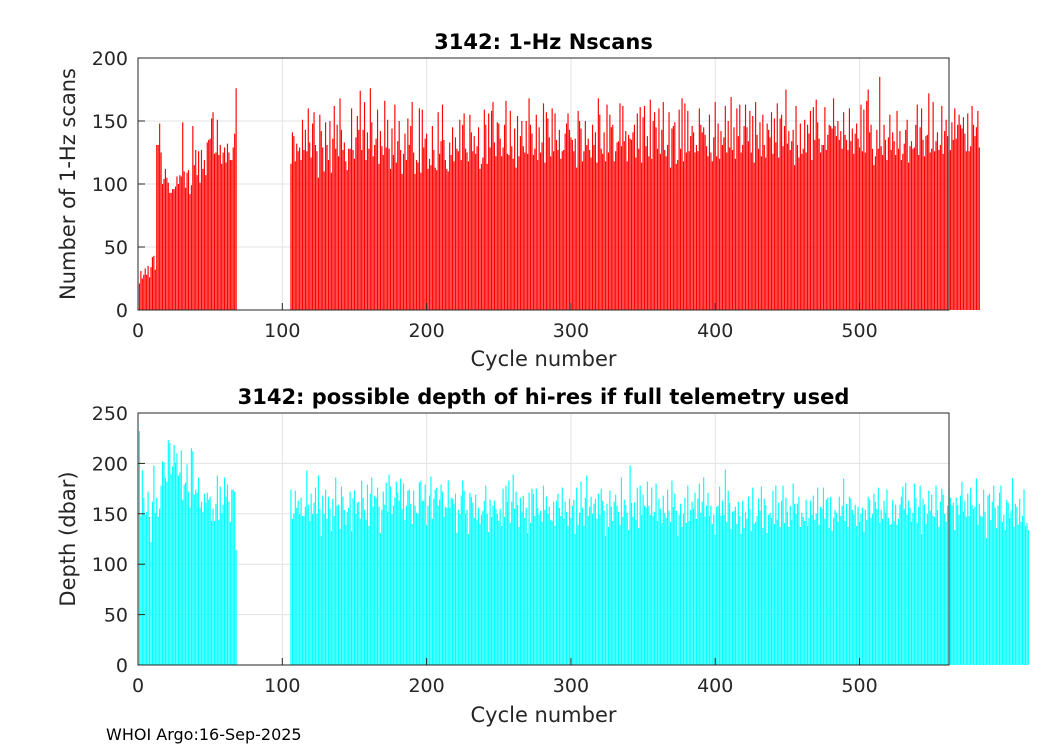 Image resolution: width=1050 pixels, height=750 pixels. What do you see at coordinates (68, 538) in the screenshot?
I see `y-axis-label: Depth (dbar)` at bounding box center [68, 538].